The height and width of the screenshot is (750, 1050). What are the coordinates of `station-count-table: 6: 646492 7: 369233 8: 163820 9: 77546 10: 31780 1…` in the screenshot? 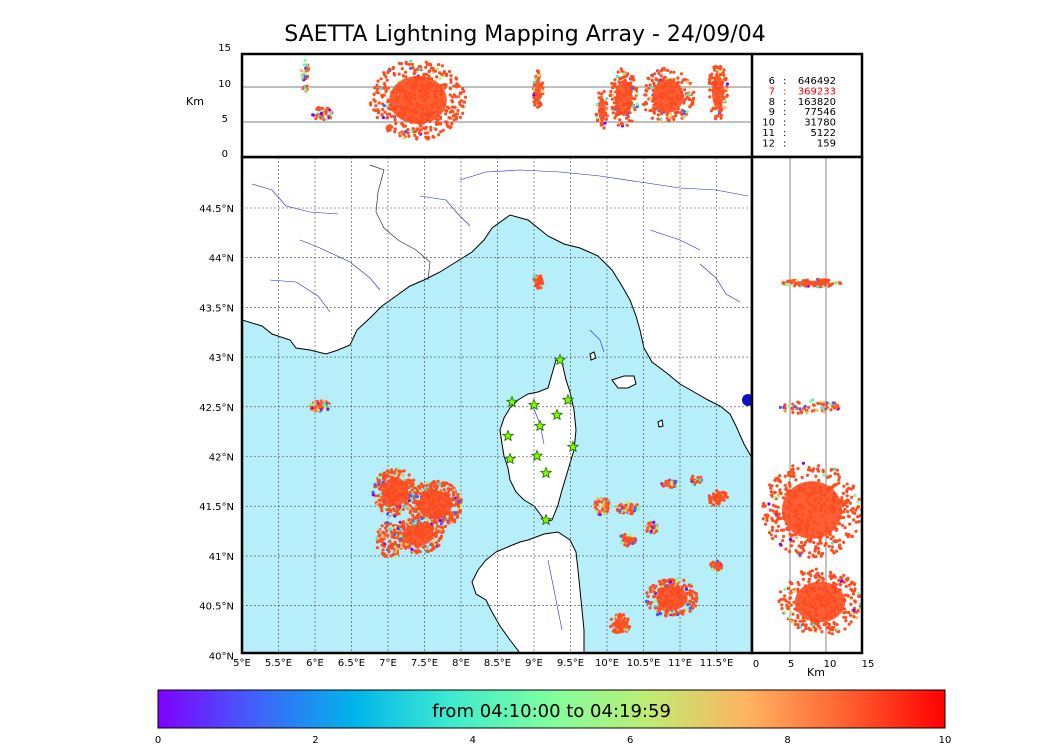 It's located at (799, 112).